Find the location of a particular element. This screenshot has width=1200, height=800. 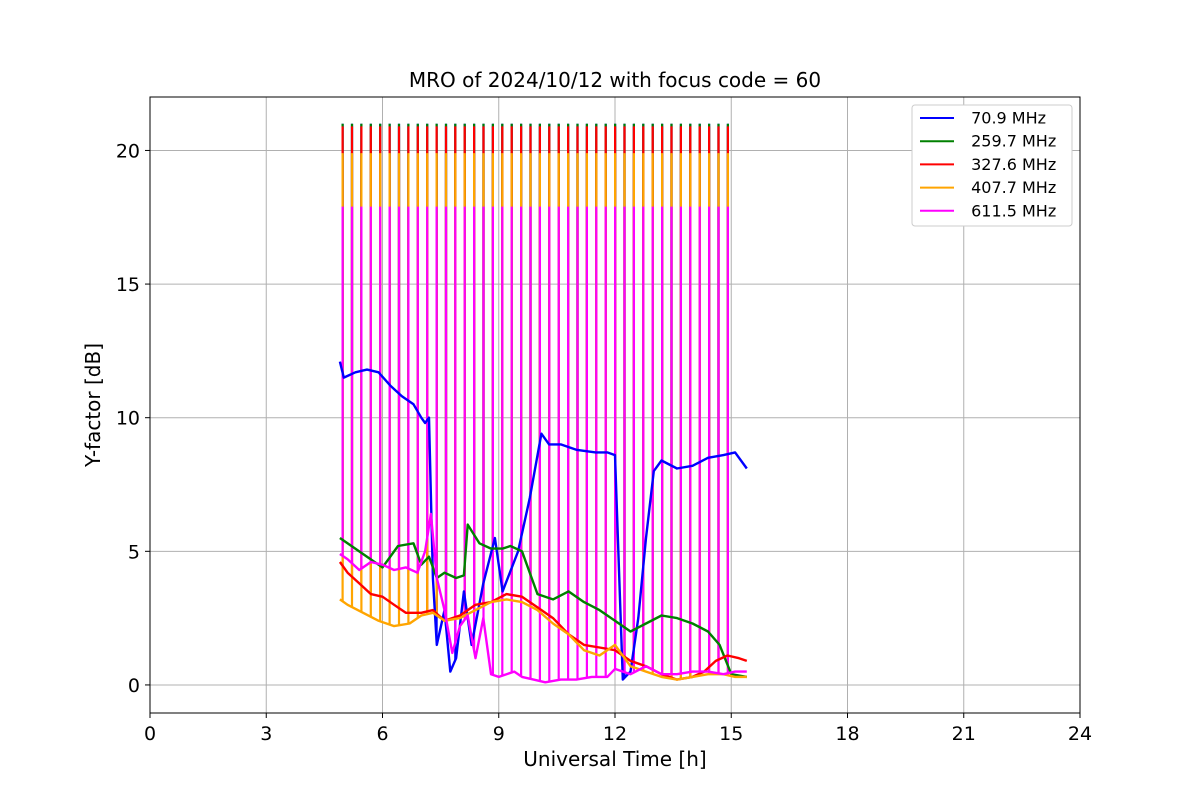

y-axis-label: Y-factor [dB] is located at coordinates (93, 405).